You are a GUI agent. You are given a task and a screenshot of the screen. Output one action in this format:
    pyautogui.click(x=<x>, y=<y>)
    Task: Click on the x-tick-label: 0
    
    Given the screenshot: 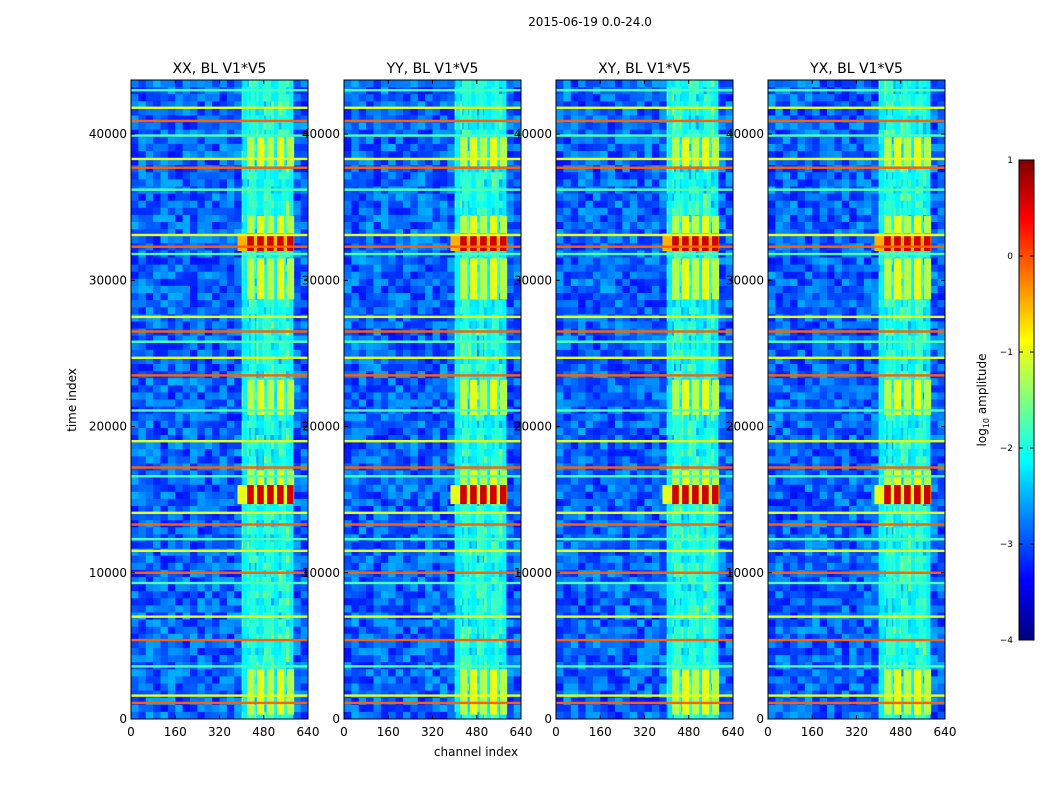 What is the action you would take?
    pyautogui.click(x=131, y=732)
    